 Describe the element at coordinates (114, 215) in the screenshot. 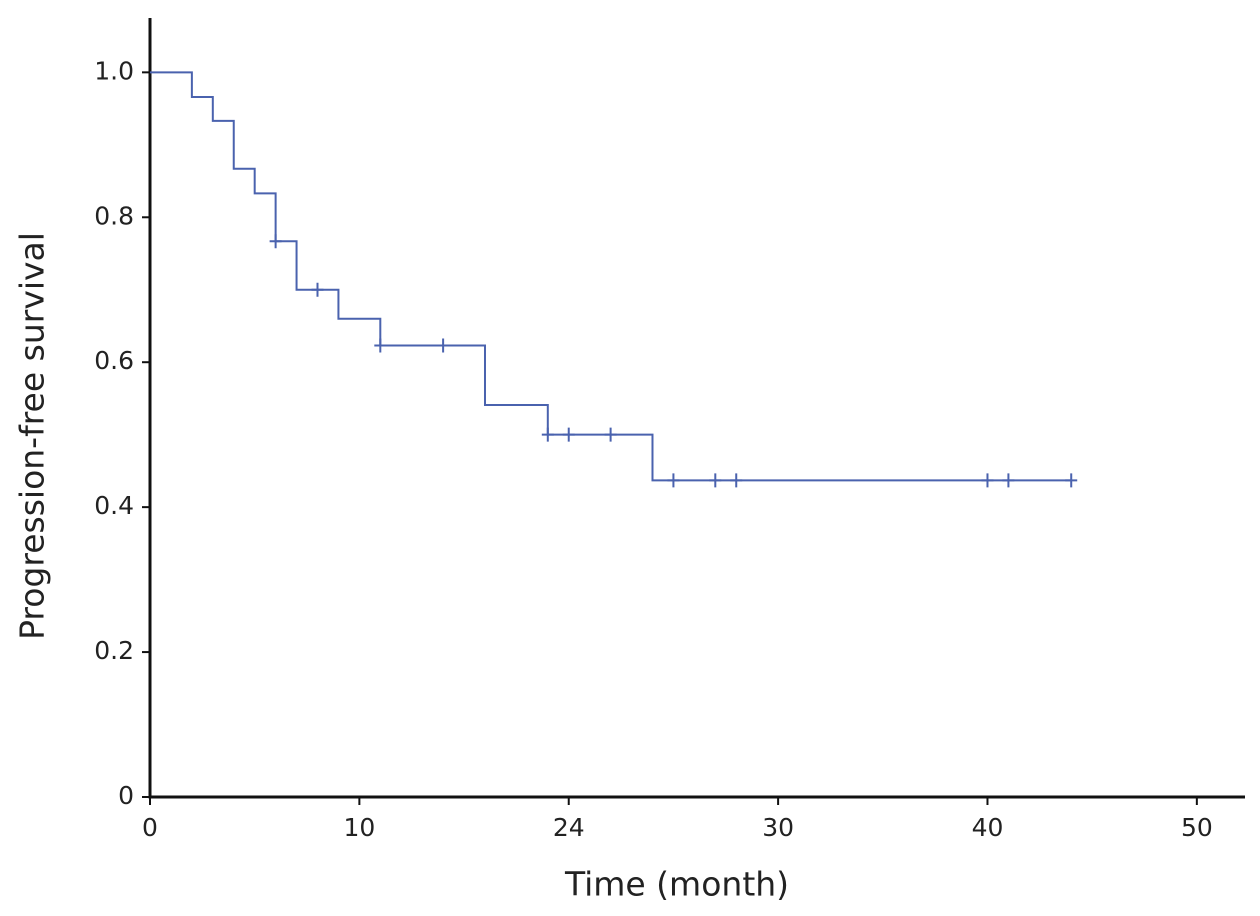

I see `y-tick-label: 0.8` at that location.